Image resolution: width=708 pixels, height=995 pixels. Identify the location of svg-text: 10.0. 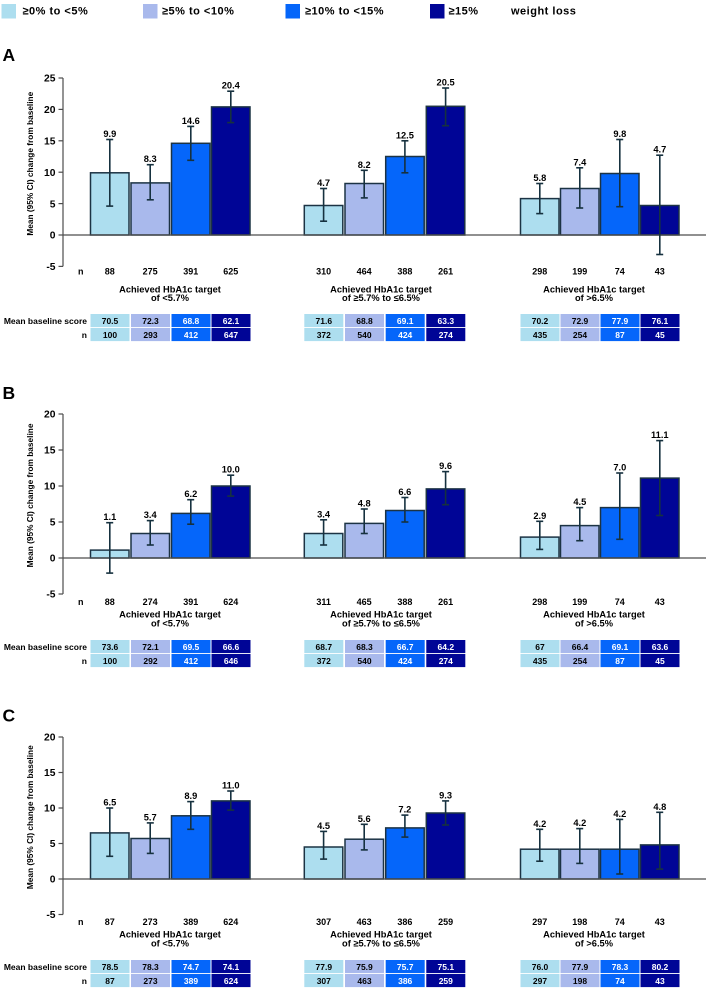
(231, 470).